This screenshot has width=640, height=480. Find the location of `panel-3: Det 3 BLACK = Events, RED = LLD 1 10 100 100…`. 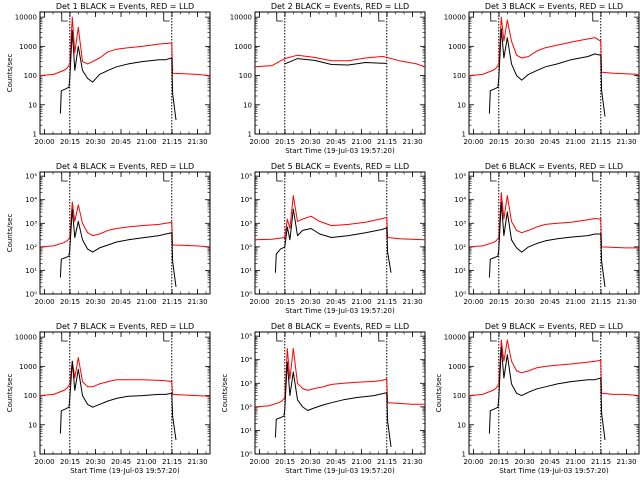

panel-3: Det 3 BLACK = Events, RED = LLD 1 10 100 100… is located at coordinates (542, 74).